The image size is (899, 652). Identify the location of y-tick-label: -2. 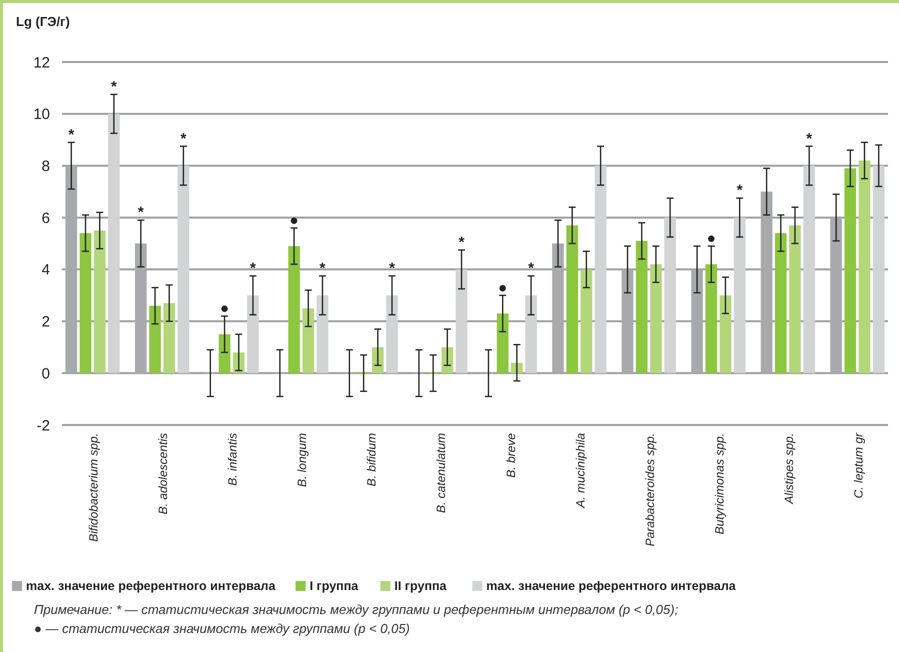
(43, 425).